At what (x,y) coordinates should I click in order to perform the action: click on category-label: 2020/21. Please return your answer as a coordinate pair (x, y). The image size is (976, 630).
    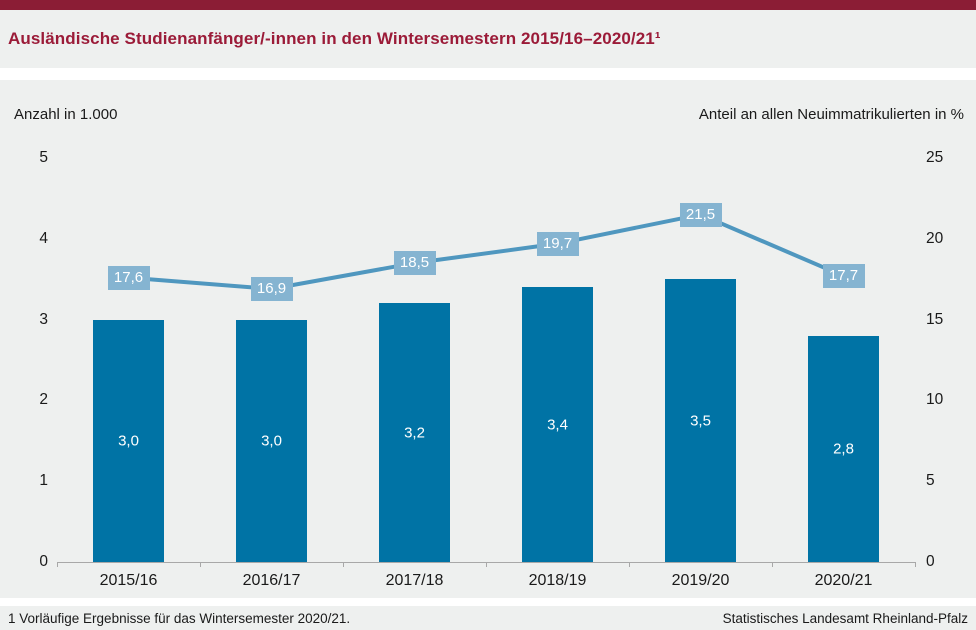
    Looking at the image, I should click on (843, 580).